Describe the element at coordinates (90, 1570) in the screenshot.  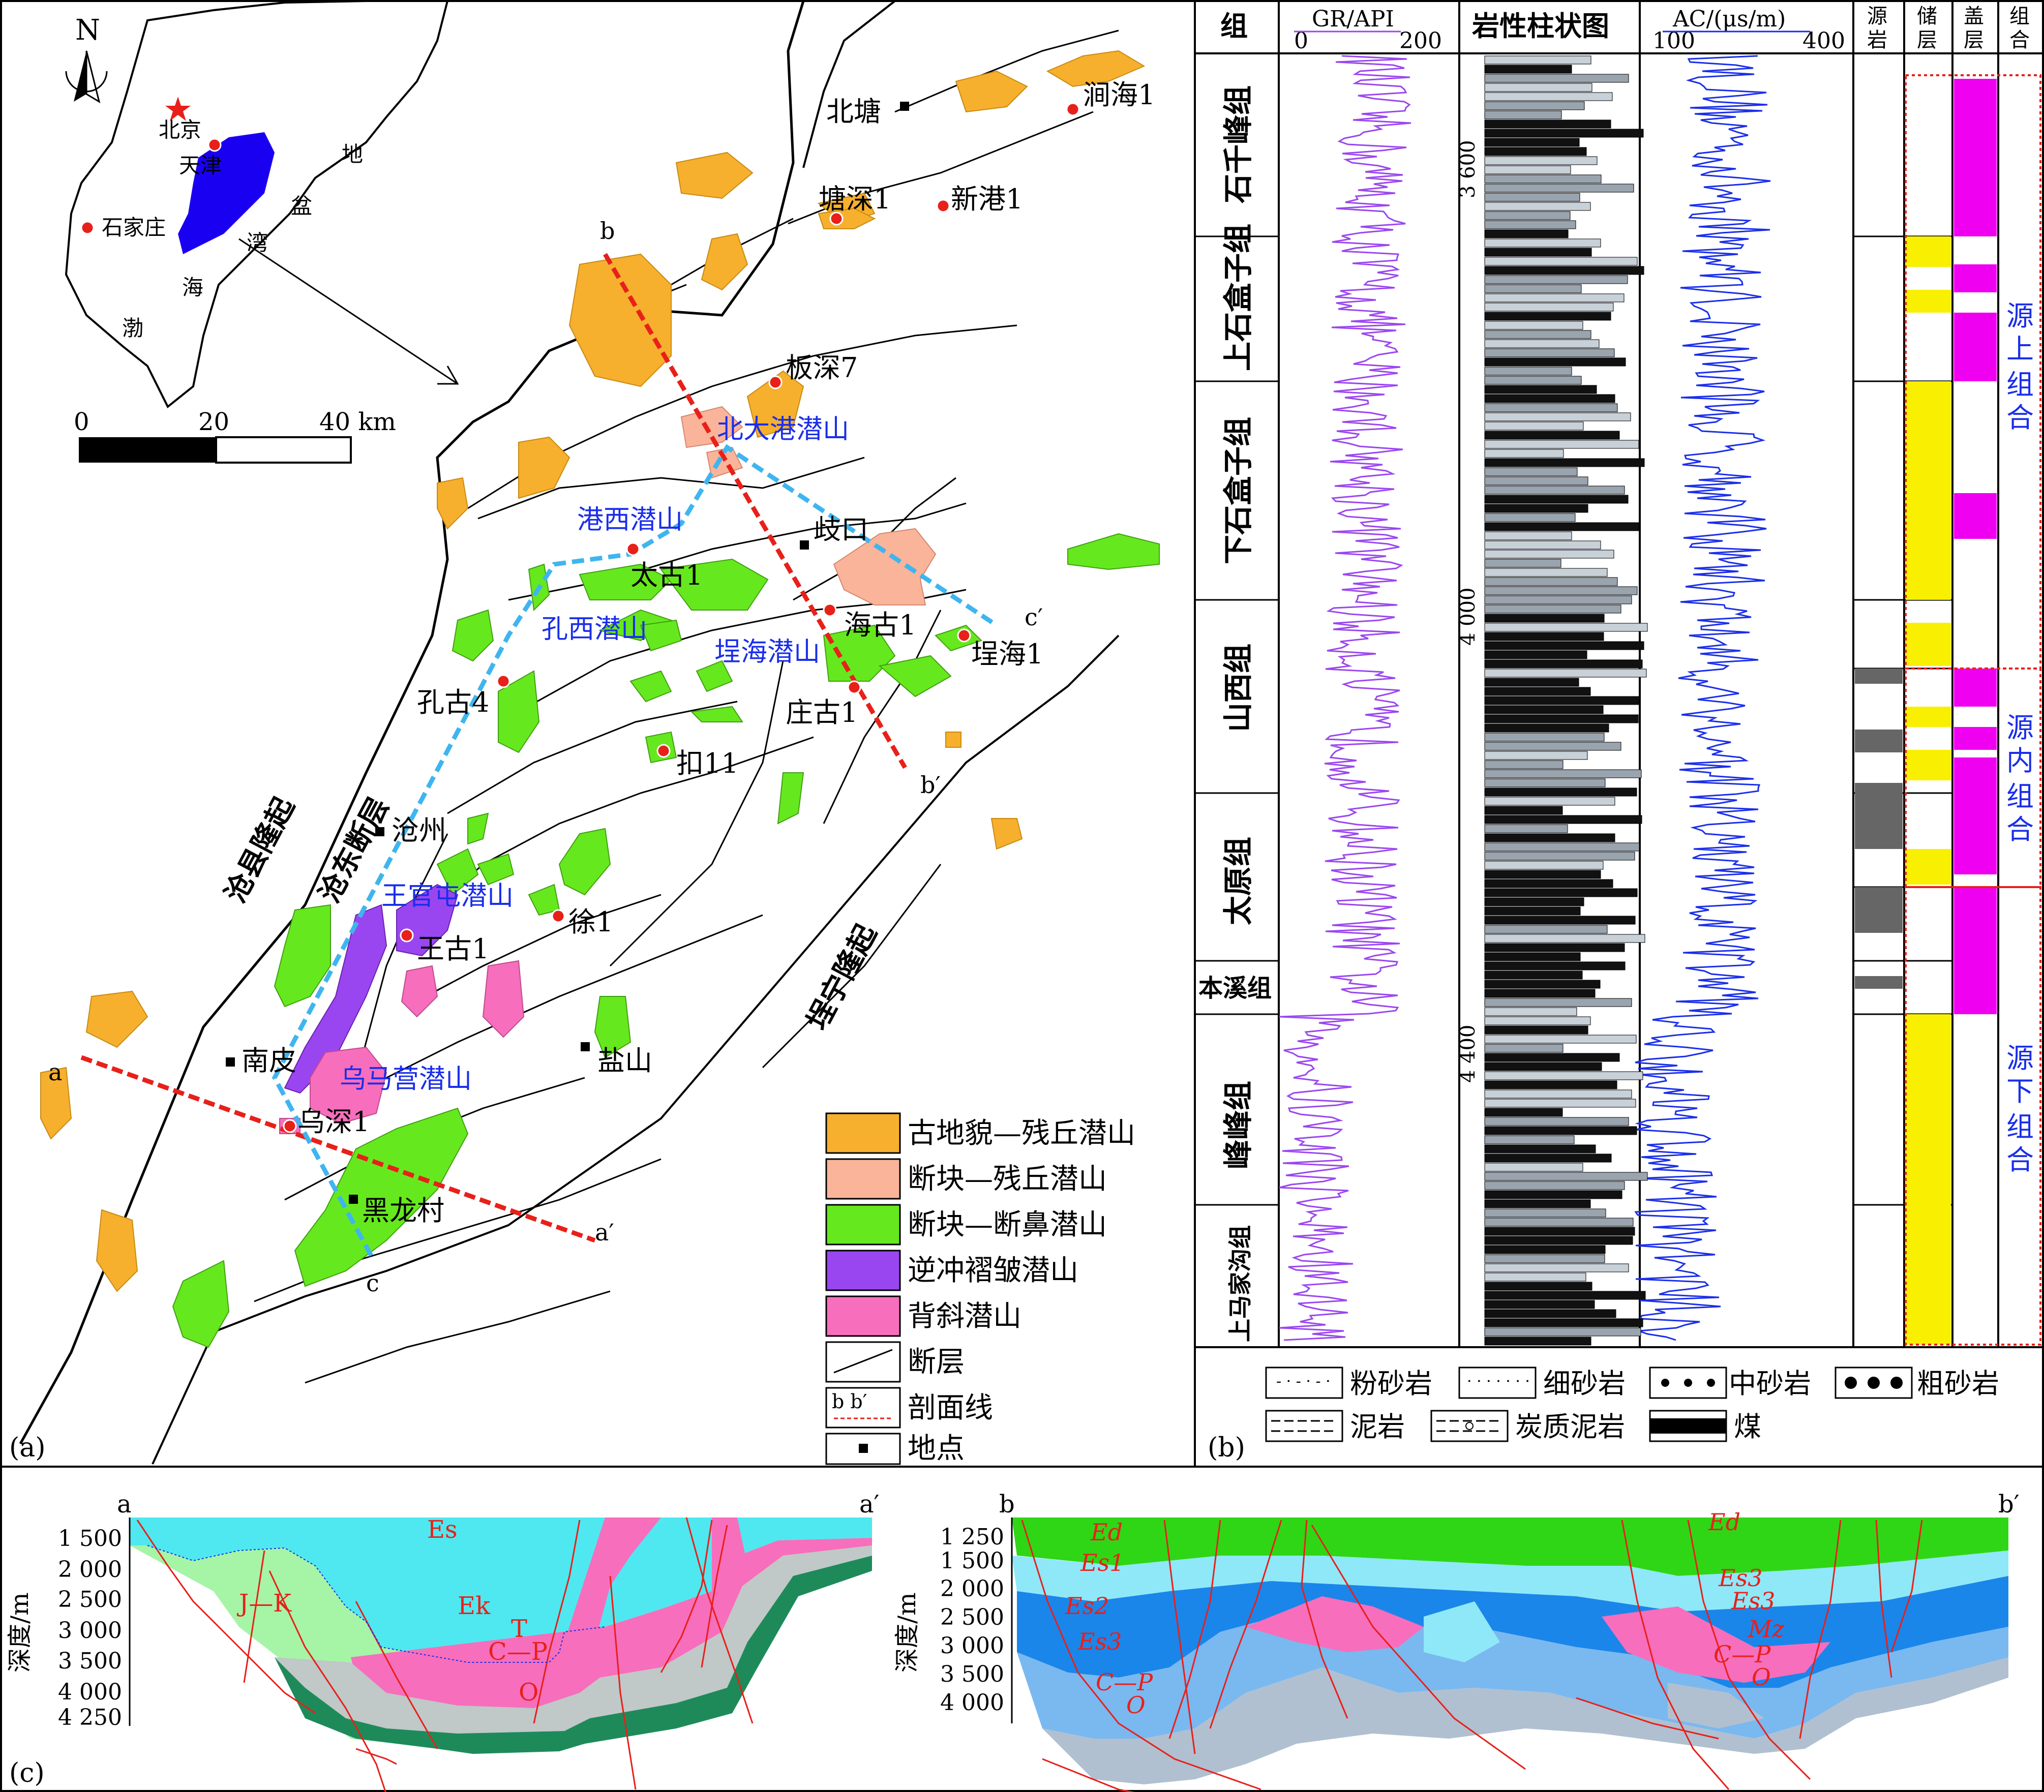
I see `a-tick-2000: 2 000` at that location.